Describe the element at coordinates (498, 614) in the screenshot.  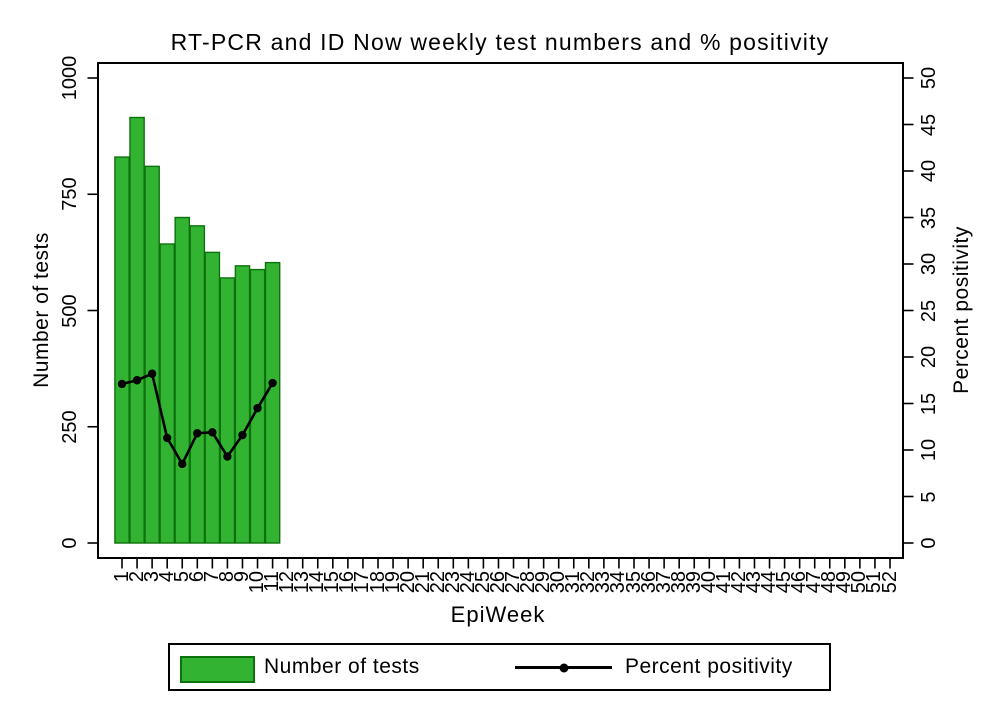
I see `x-axis-title: EpiWeek` at that location.